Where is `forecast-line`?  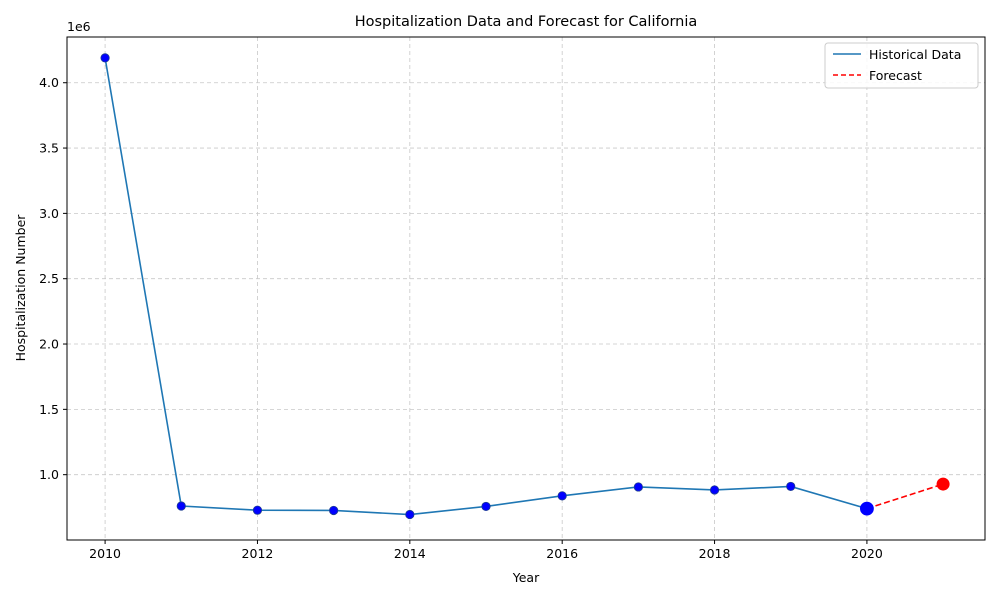
forecast-line is located at coordinates (905, 496).